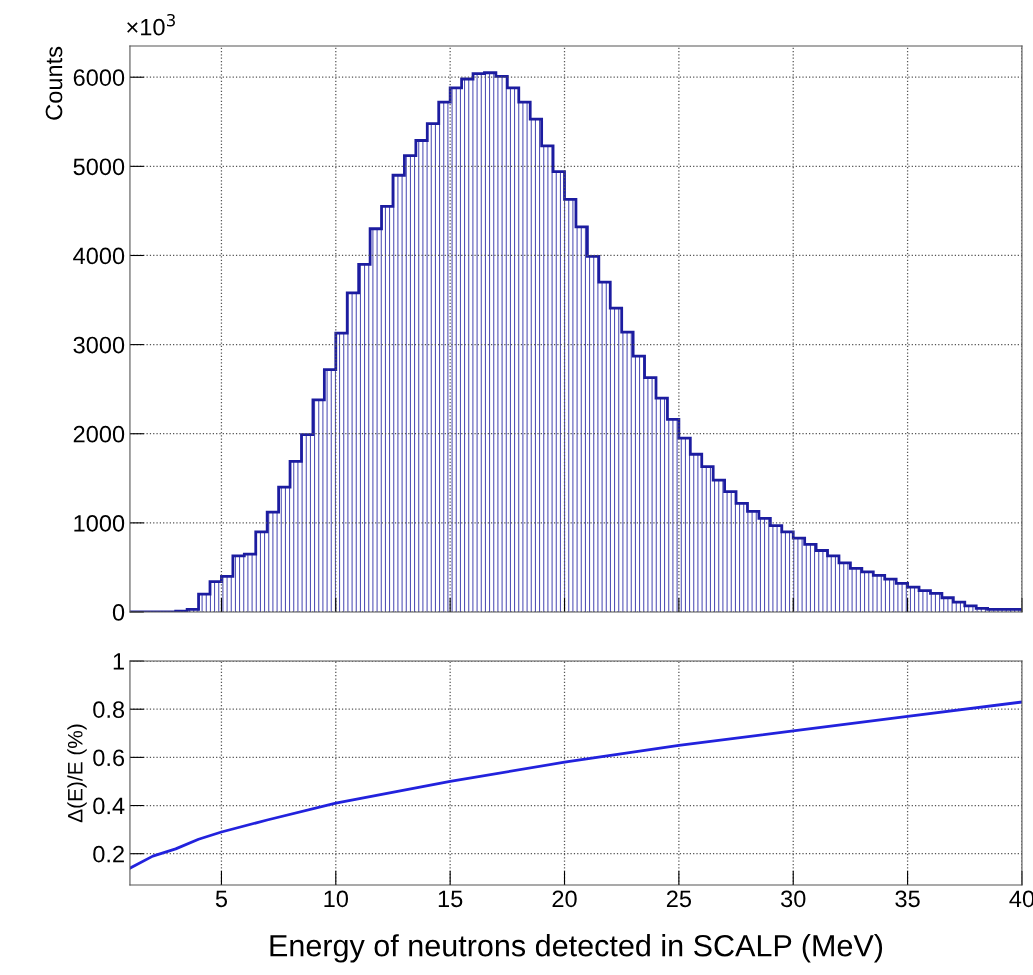 Image resolution: width=1033 pixels, height=975 pixels. I want to click on x-axis-title: Energy of neutrons detected in SCALP (MeV), so click(576, 948).